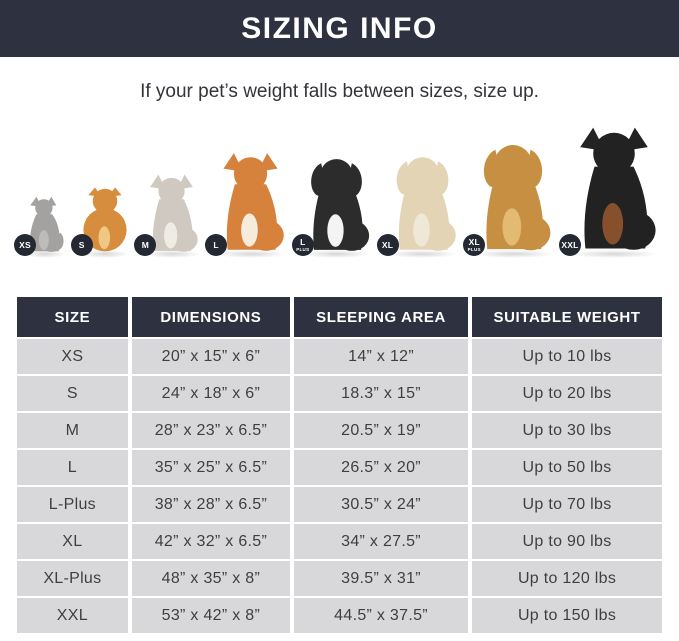 Image resolution: width=679 pixels, height=641 pixels. Describe the element at coordinates (567, 430) in the screenshot. I see `cell-suitable-weight: Up to 30 lbs` at that location.